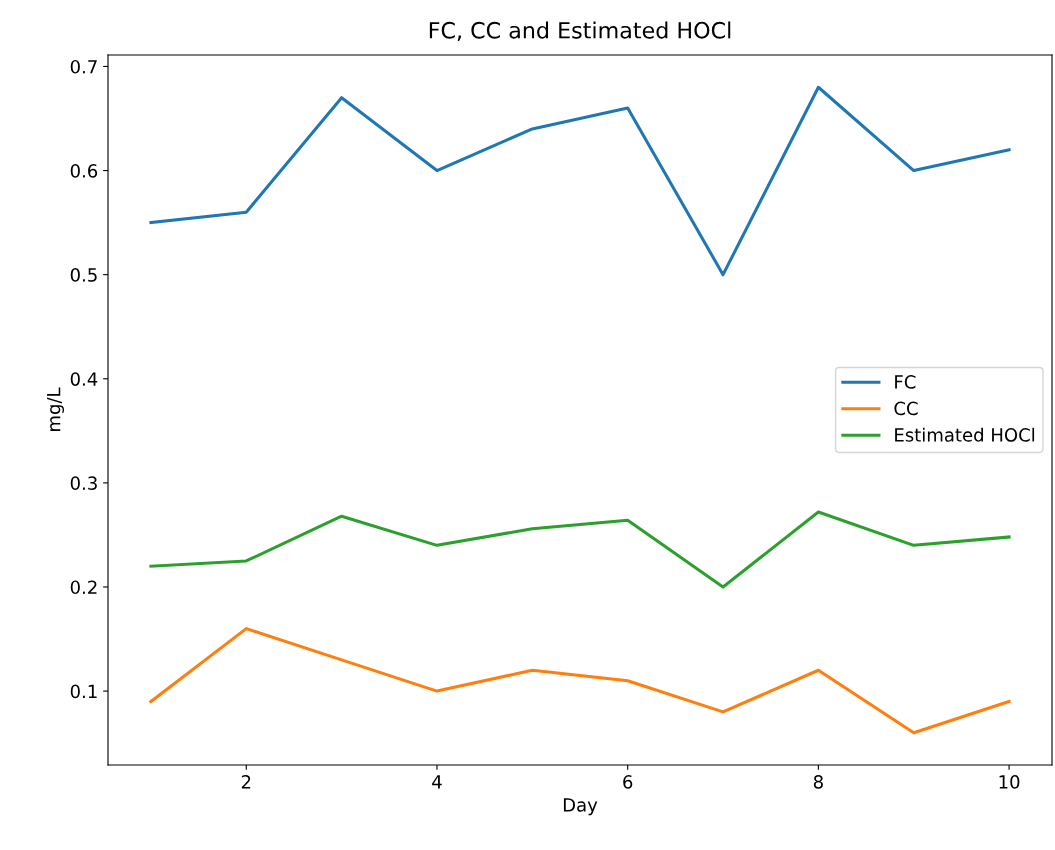 The image size is (1055, 850). What do you see at coordinates (818, 782) in the screenshot?
I see `x-tick-label: 8` at bounding box center [818, 782].